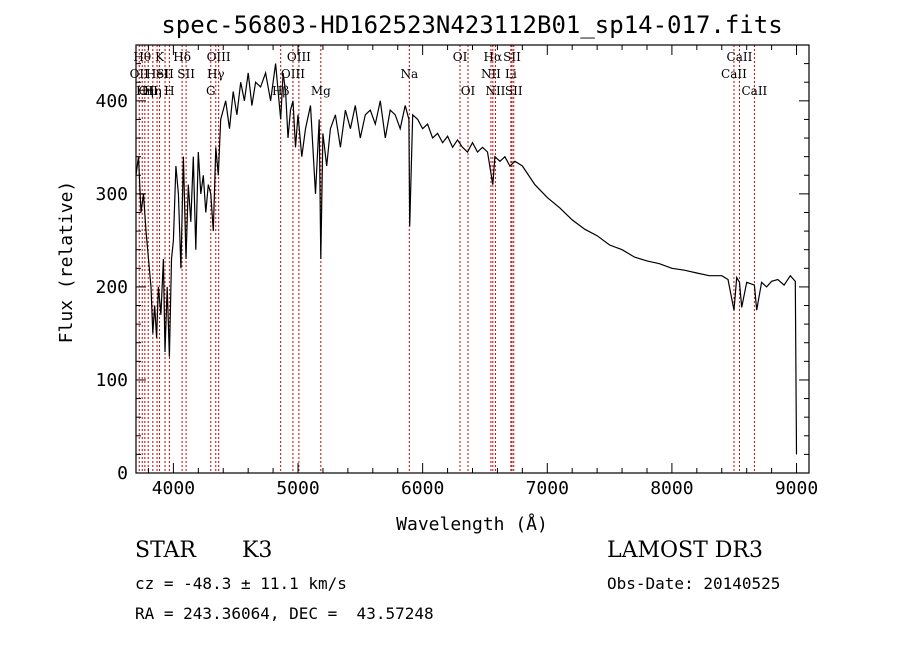 This screenshot has width=900, height=649. What do you see at coordinates (122, 473) in the screenshot?
I see `y-tick-label-0: 0` at bounding box center [122, 473].